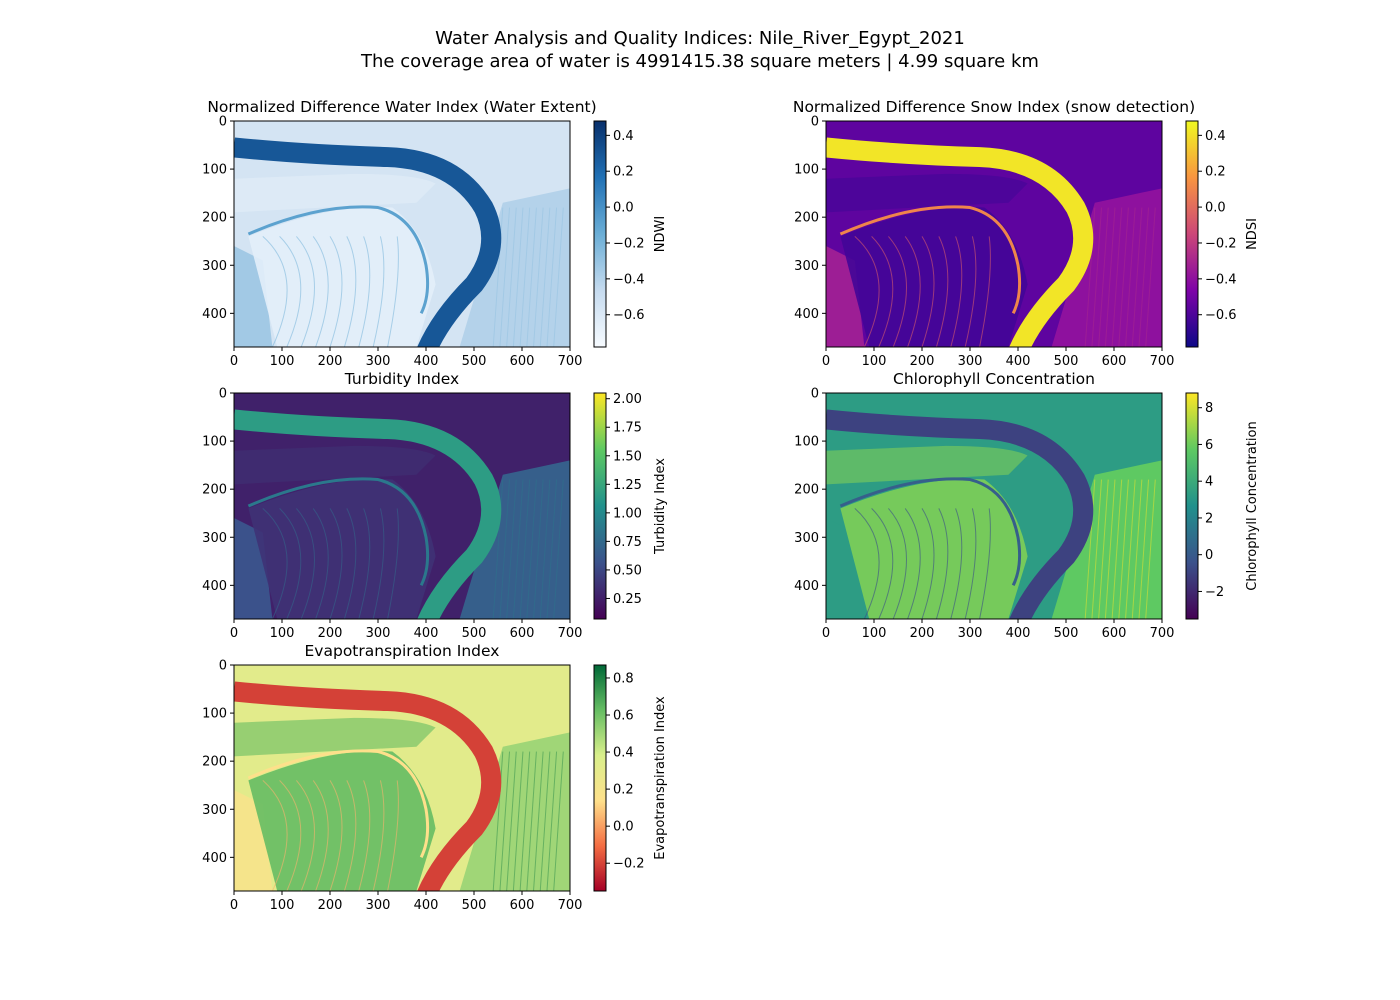 Image resolution: width=1400 pixels, height=1000 pixels. Describe the element at coordinates (627, 485) in the screenshot. I see `colorbar-tick-label: 1.25` at that location.